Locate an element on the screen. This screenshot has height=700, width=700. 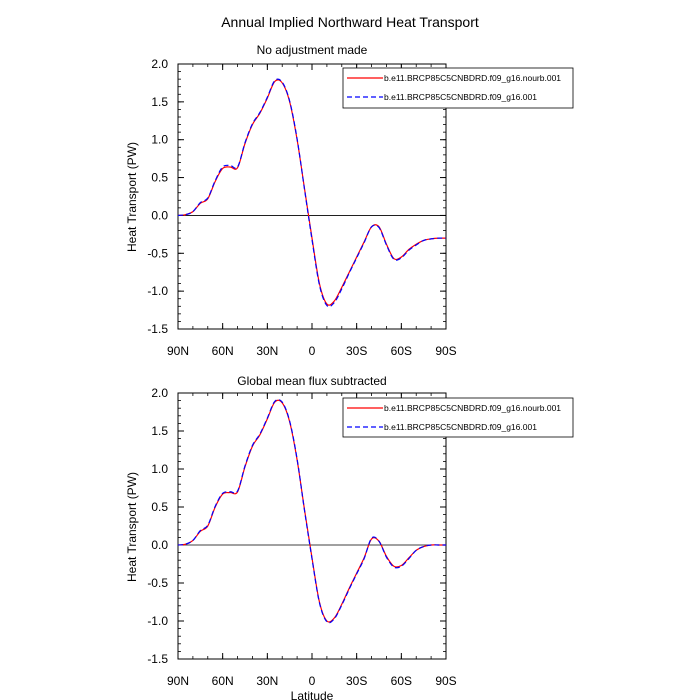
x-axis-label: Latitude is located at coordinates (312, 694).